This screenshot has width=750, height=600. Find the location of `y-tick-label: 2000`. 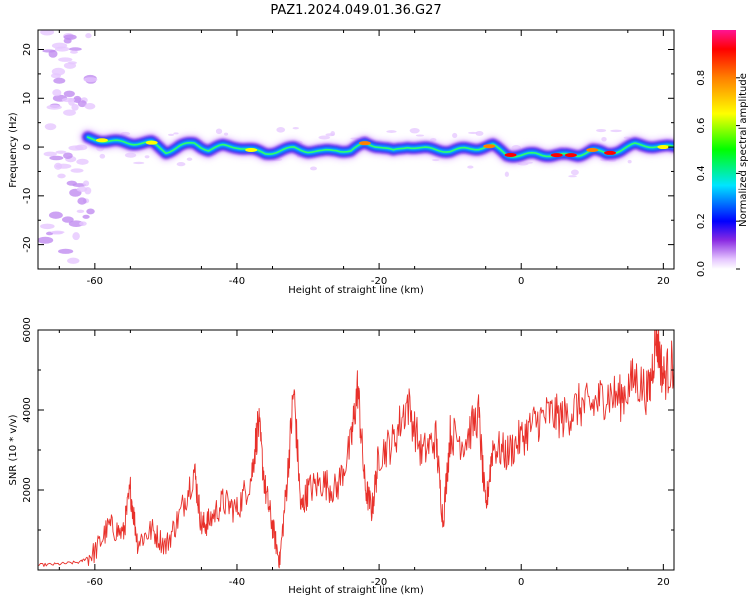

y-tick-label: 2000 is located at coordinates (27, 489).